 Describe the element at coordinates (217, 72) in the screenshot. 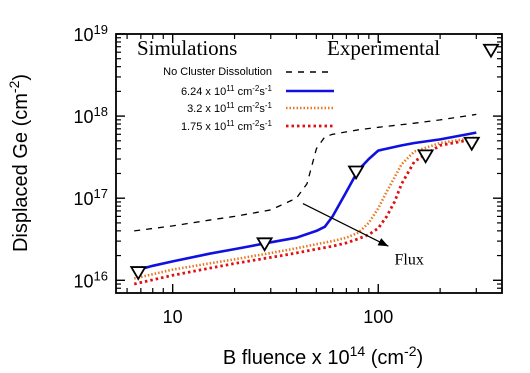

I see `legend-label-no-cluster: No Cluster Dissolution` at that location.